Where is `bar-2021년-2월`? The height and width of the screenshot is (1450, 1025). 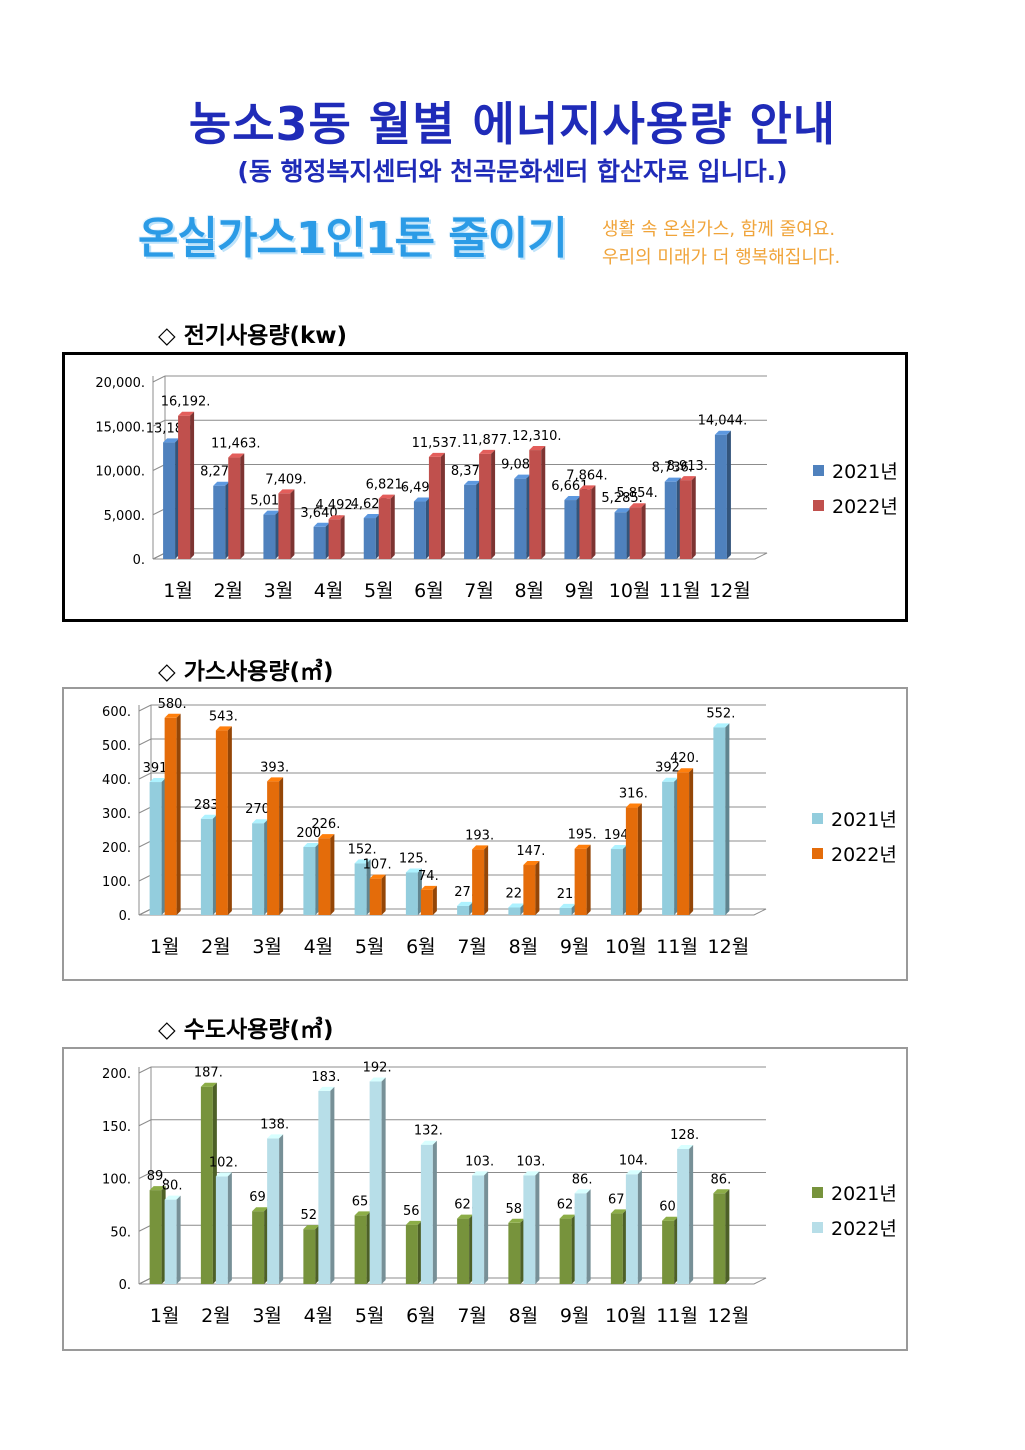 bar-2021년-2월 is located at coordinates (208, 1183).